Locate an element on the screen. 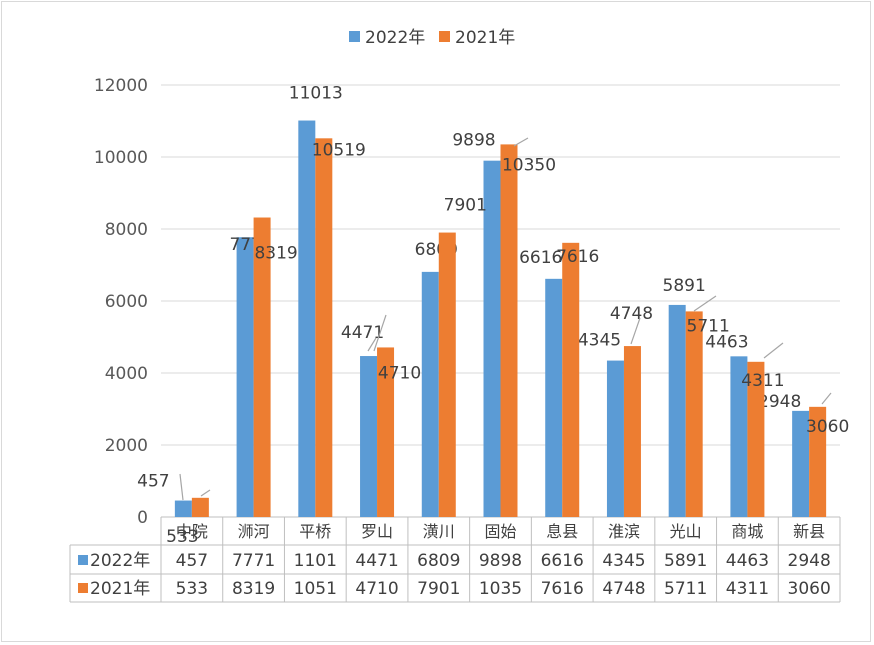 Image resolution: width=874 pixels, height=645 pixels. table-cell: 1101 is located at coordinates (315, 561).